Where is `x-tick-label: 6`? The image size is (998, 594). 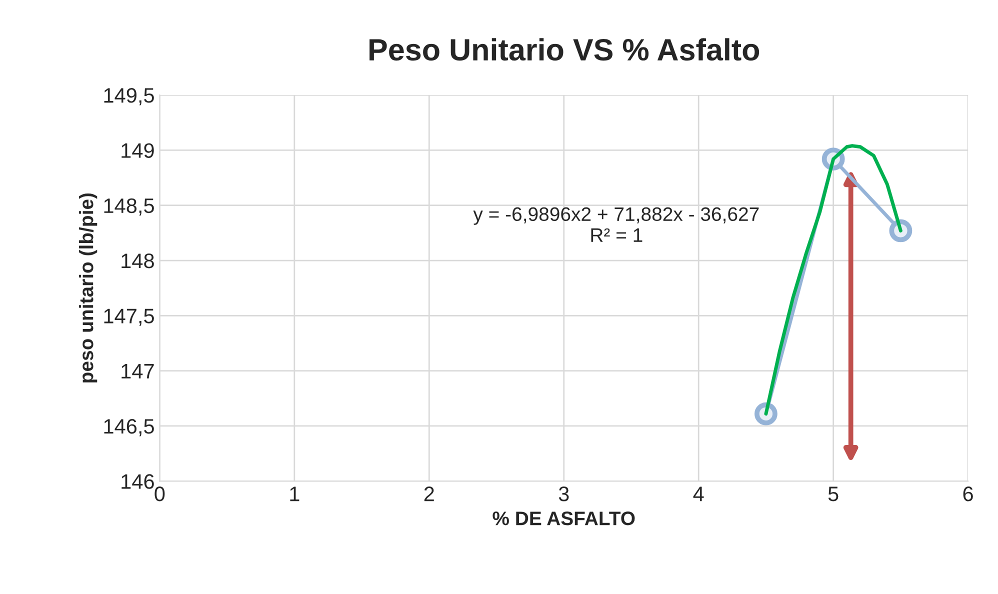
x-tick-label: 6 is located at coordinates (968, 494).